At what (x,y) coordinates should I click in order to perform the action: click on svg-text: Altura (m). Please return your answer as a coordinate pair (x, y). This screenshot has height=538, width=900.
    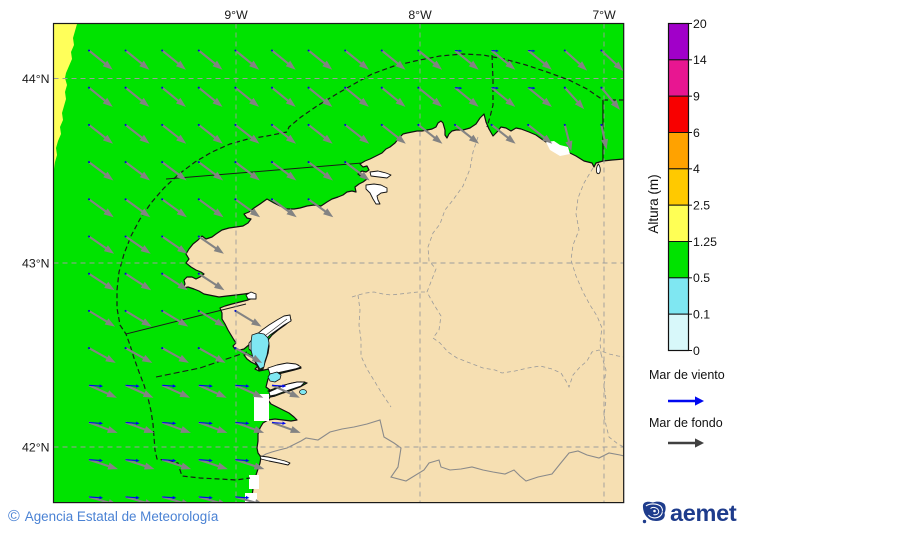
    Looking at the image, I should click on (653, 203).